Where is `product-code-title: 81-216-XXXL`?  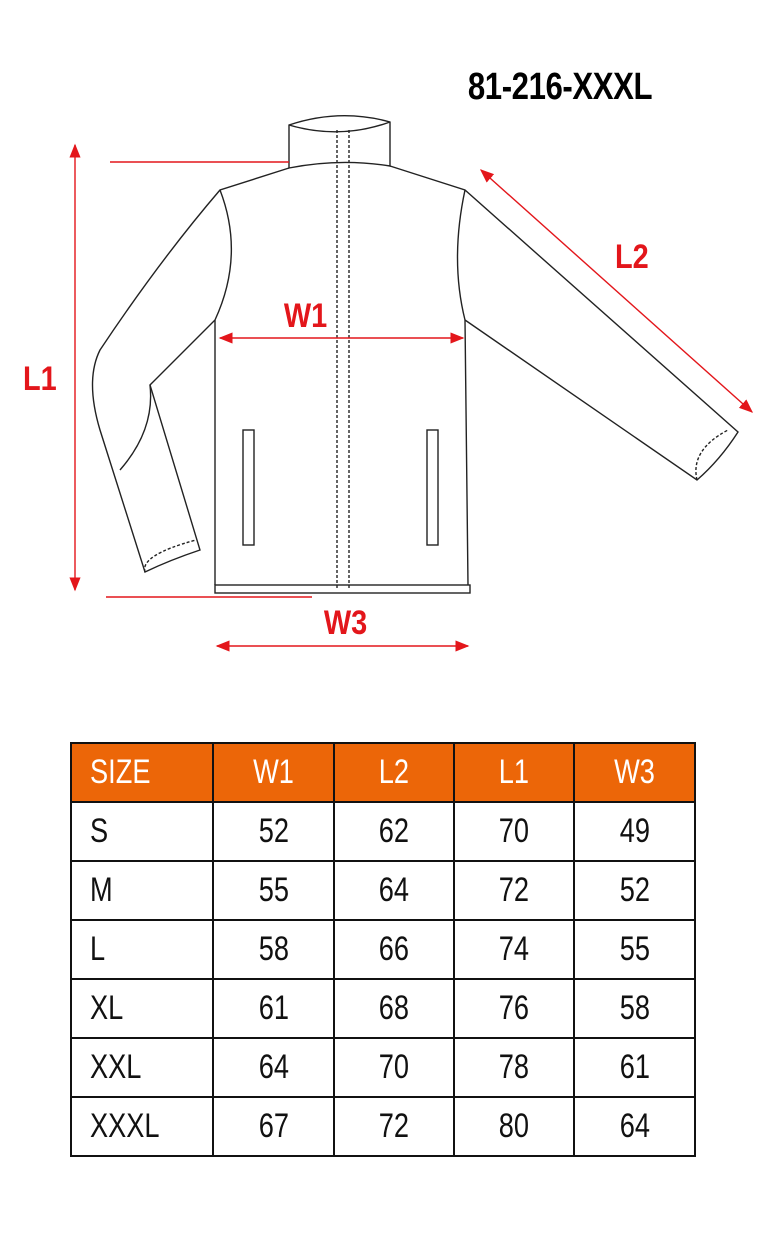
product-code-title: 81-216-XXXL is located at coordinates (560, 87).